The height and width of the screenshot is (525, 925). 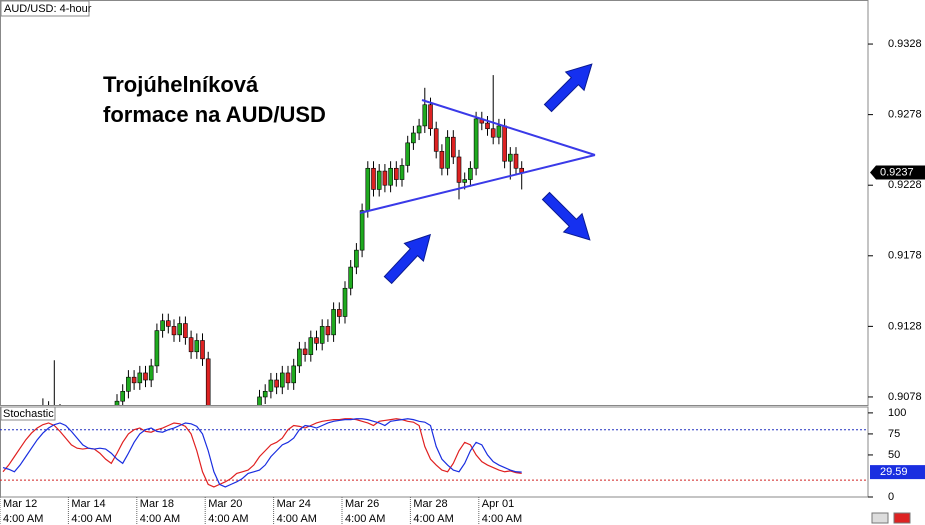 What do you see at coordinates (20, 504) in the screenshot?
I see `x-tick-label: Mar 12` at bounding box center [20, 504].